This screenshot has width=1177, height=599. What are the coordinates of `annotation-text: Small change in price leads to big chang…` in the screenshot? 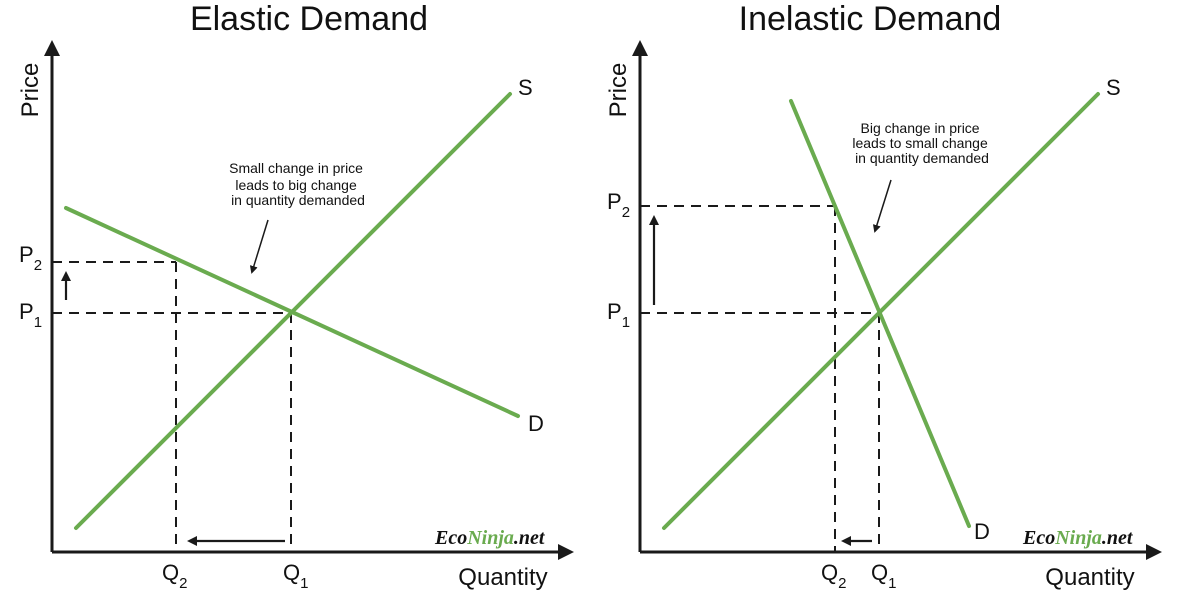 It's located at (298, 184).